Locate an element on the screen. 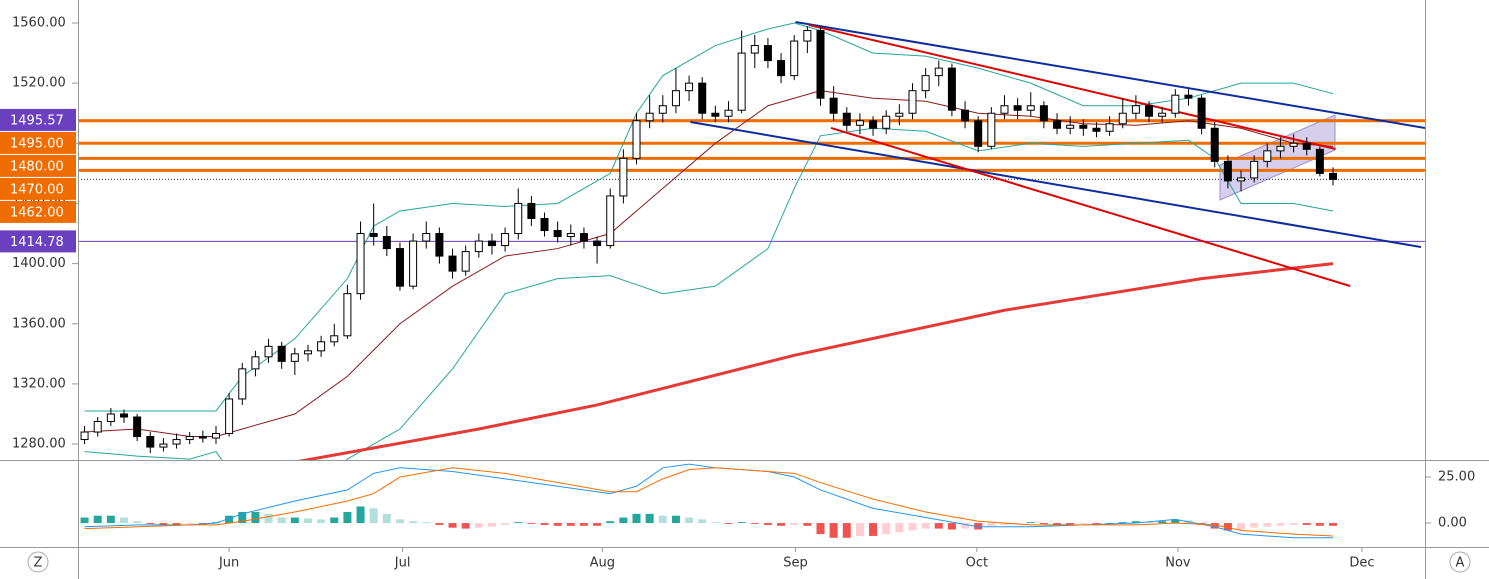 This screenshot has height=579, width=1489. level-label: 1470.00 is located at coordinates (37, 189).